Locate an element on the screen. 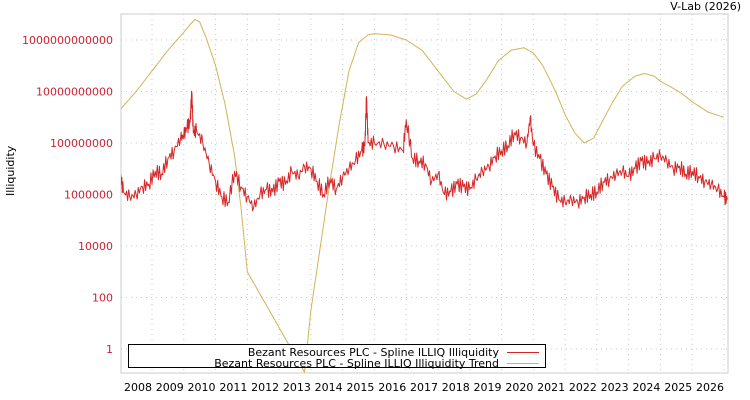 This screenshot has height=400, width=750. x-tick-label: 2018 is located at coordinates (456, 387).